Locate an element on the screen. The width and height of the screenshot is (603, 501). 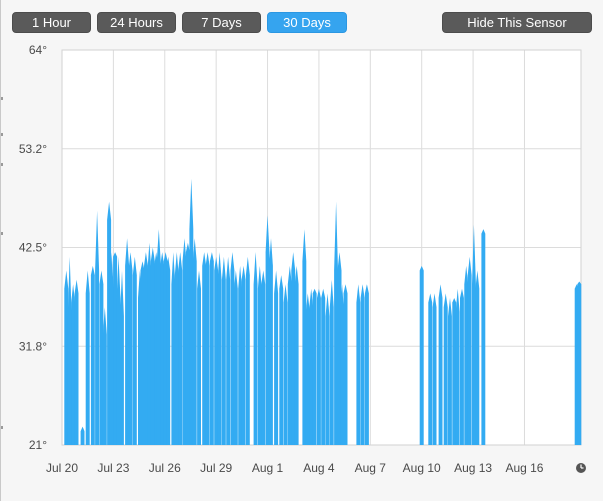
y-tick-label: 64° is located at coordinates (38, 50).